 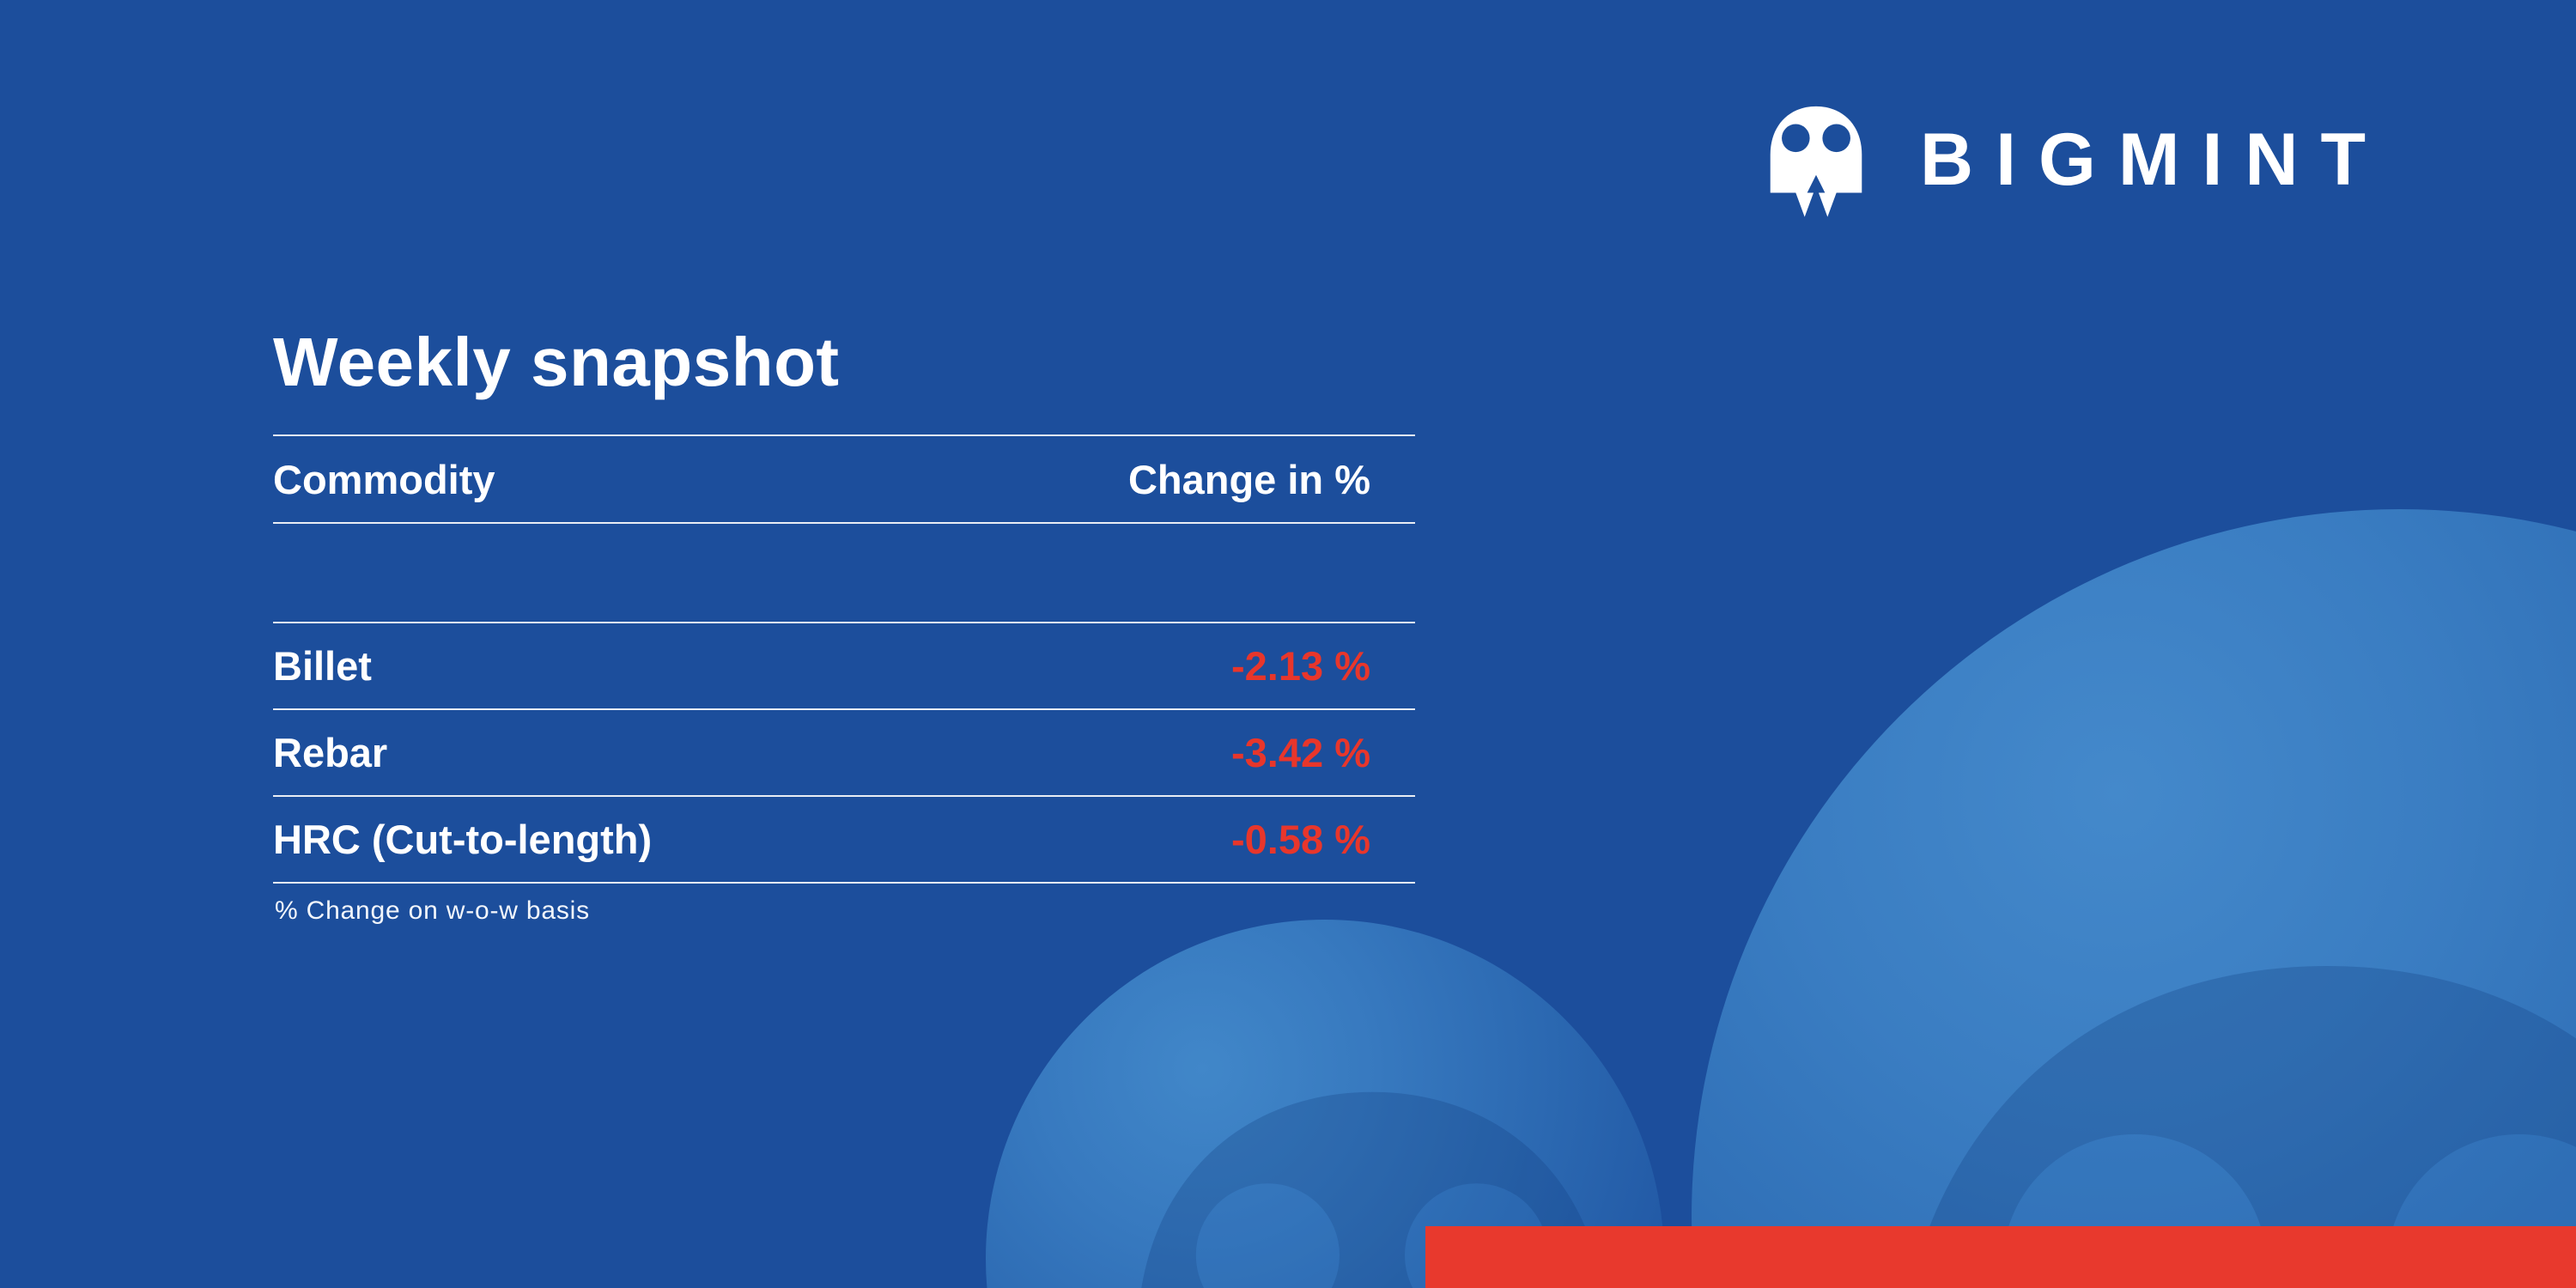 I want to click on bottom-red-accent-bar, so click(x=2001, y=1257).